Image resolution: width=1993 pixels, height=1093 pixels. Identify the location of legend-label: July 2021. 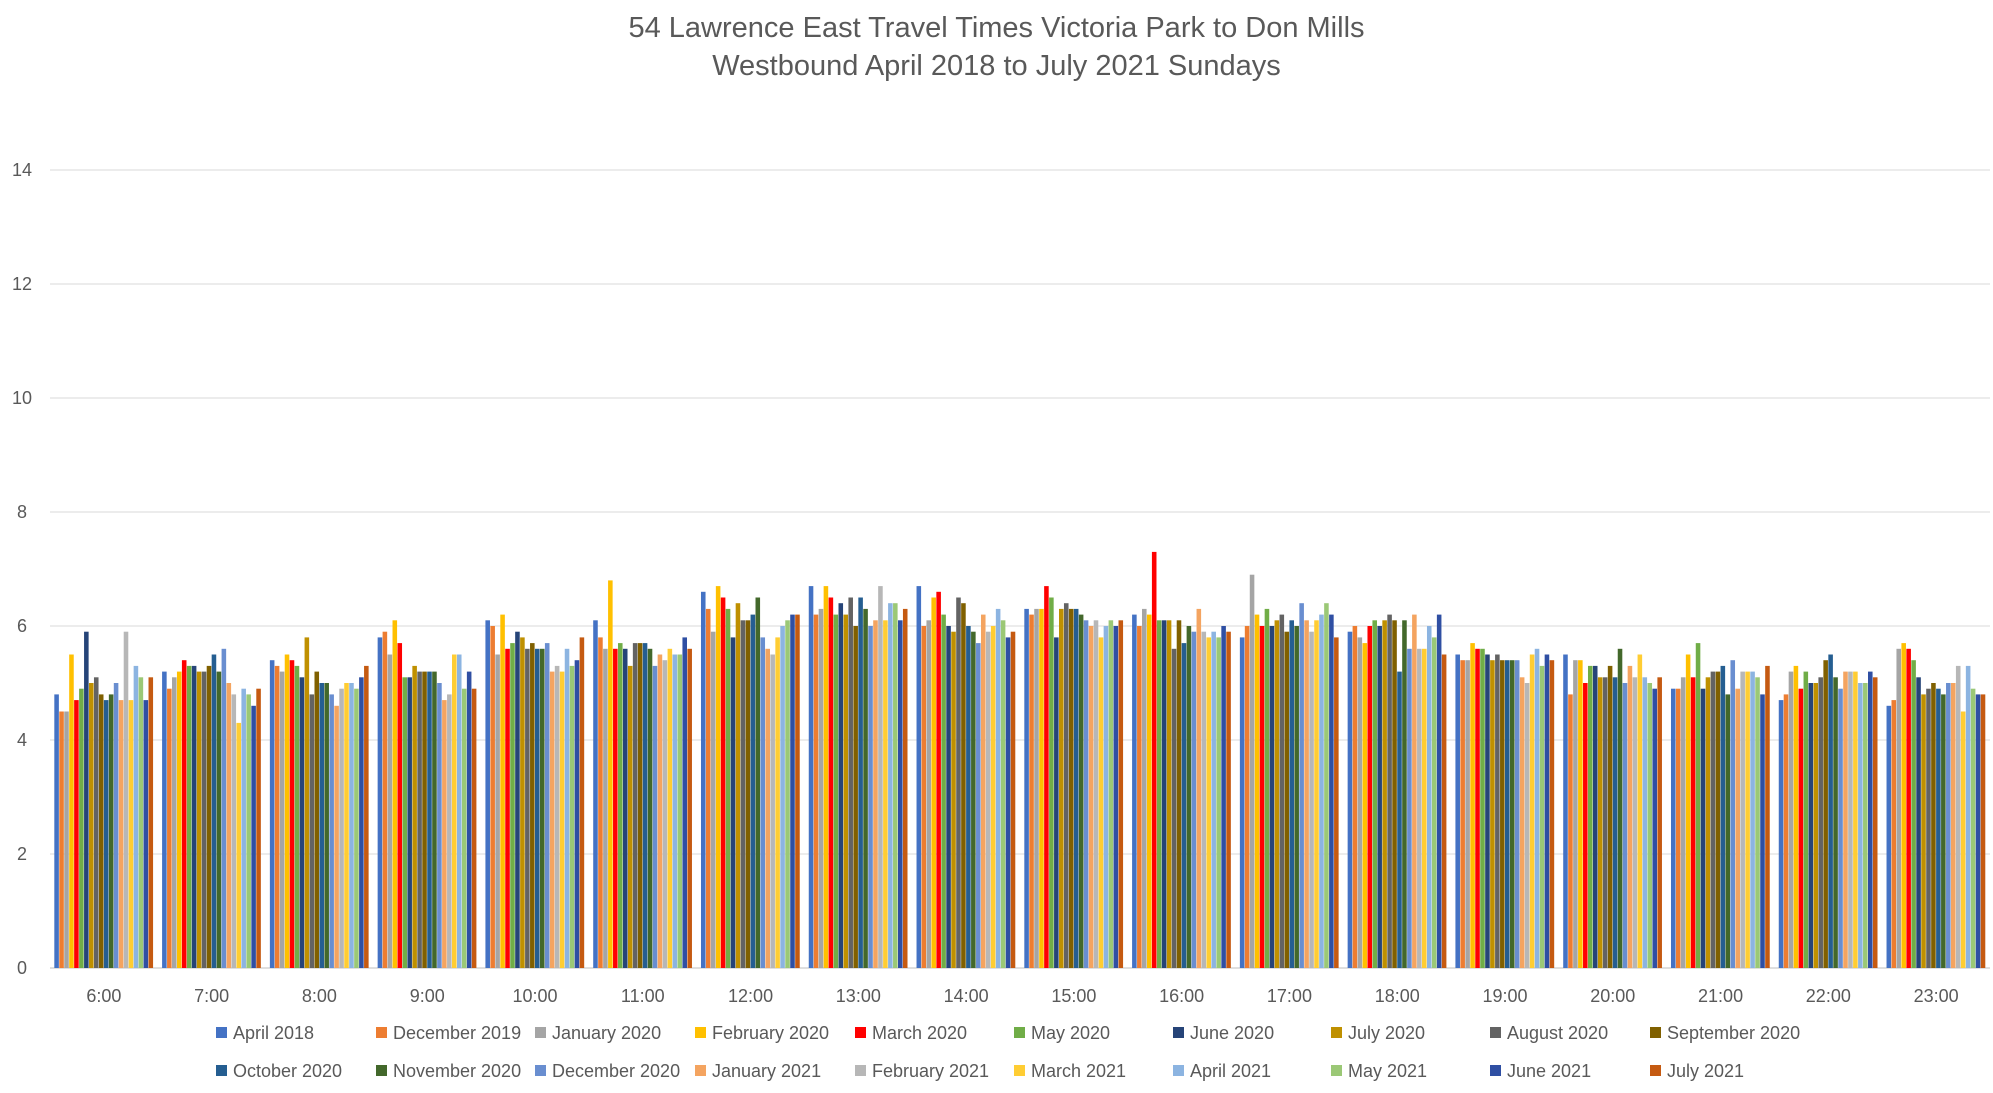
(1705, 1071).